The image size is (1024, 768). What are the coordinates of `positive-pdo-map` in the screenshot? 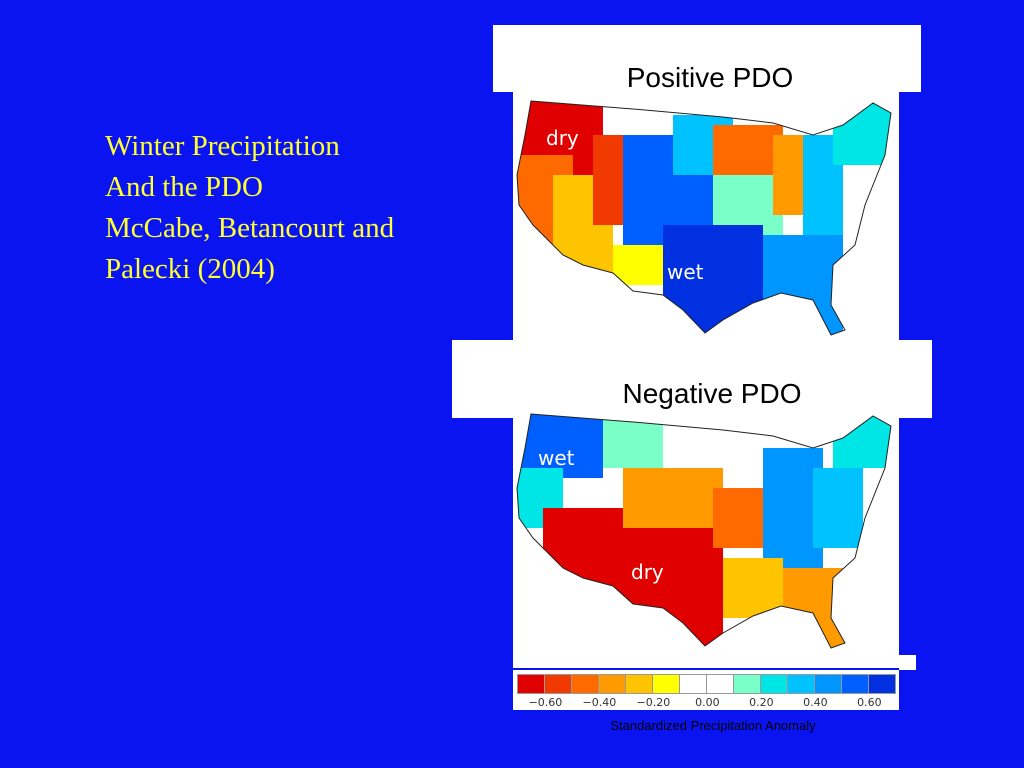 It's located at (704, 218).